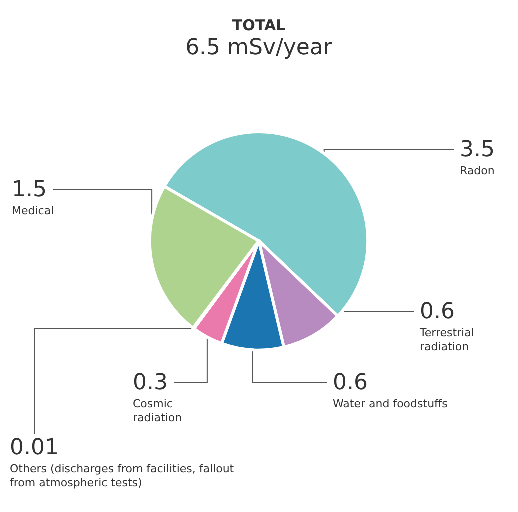 The image size is (518, 512). What do you see at coordinates (122, 476) in the screenshot?
I see `slice-label: Others (discharges from facilities, fallout from atmospheric tests)` at bounding box center [122, 476].